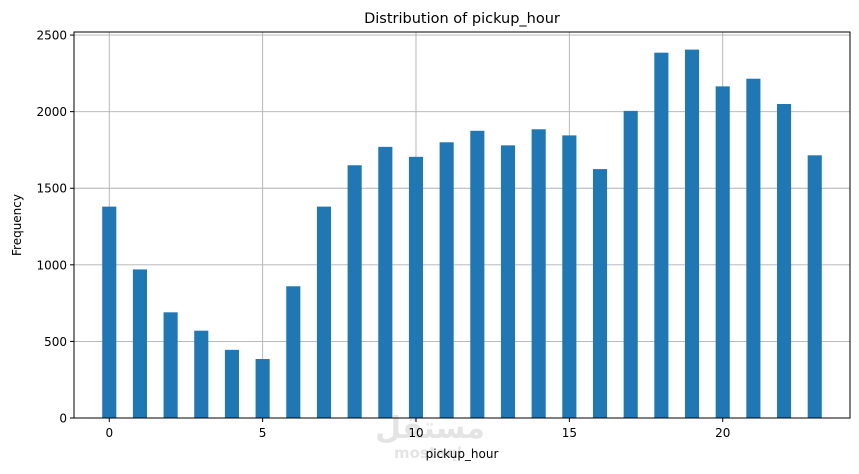 The height and width of the screenshot is (474, 859). I want to click on x-tick-label: 10, so click(415, 433).